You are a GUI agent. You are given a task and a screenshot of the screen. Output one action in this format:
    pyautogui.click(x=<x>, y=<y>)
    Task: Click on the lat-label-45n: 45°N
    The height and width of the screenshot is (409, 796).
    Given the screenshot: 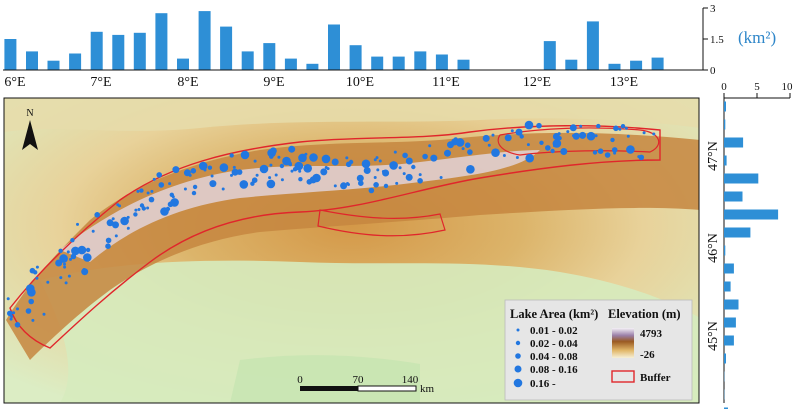 What is the action you would take?
    pyautogui.click(x=713, y=336)
    